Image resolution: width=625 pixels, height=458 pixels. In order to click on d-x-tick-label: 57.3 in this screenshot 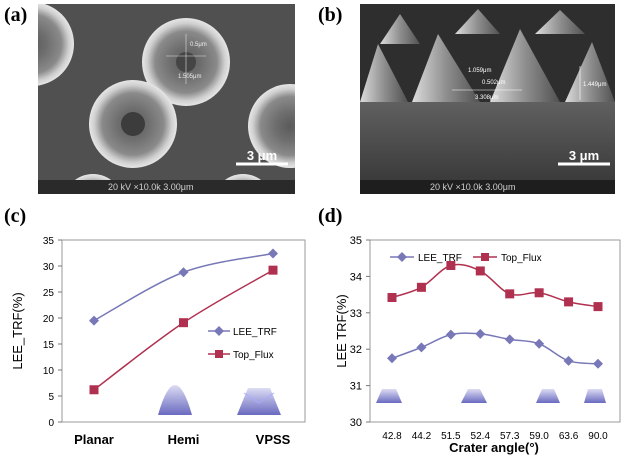, I will do `click(510, 436)`.